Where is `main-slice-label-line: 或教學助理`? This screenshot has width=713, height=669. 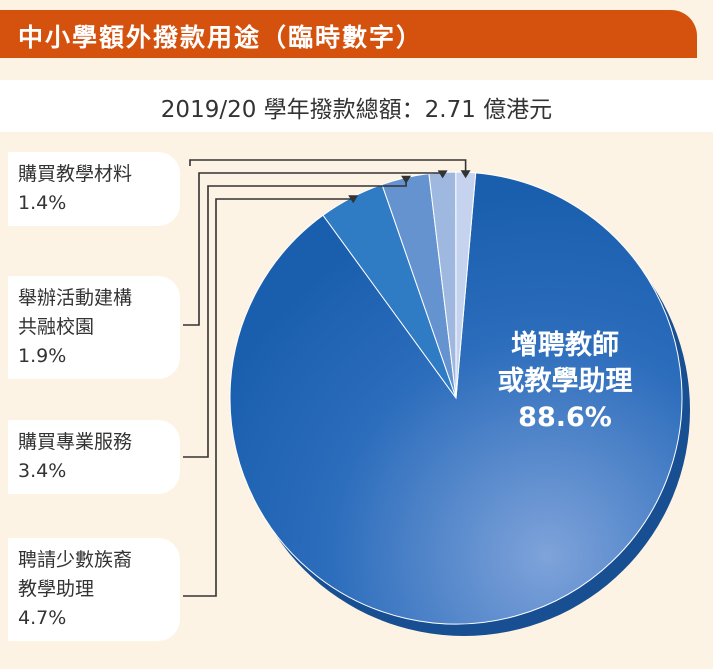
main-slice-label-line: 或教學助理 is located at coordinates (565, 381).